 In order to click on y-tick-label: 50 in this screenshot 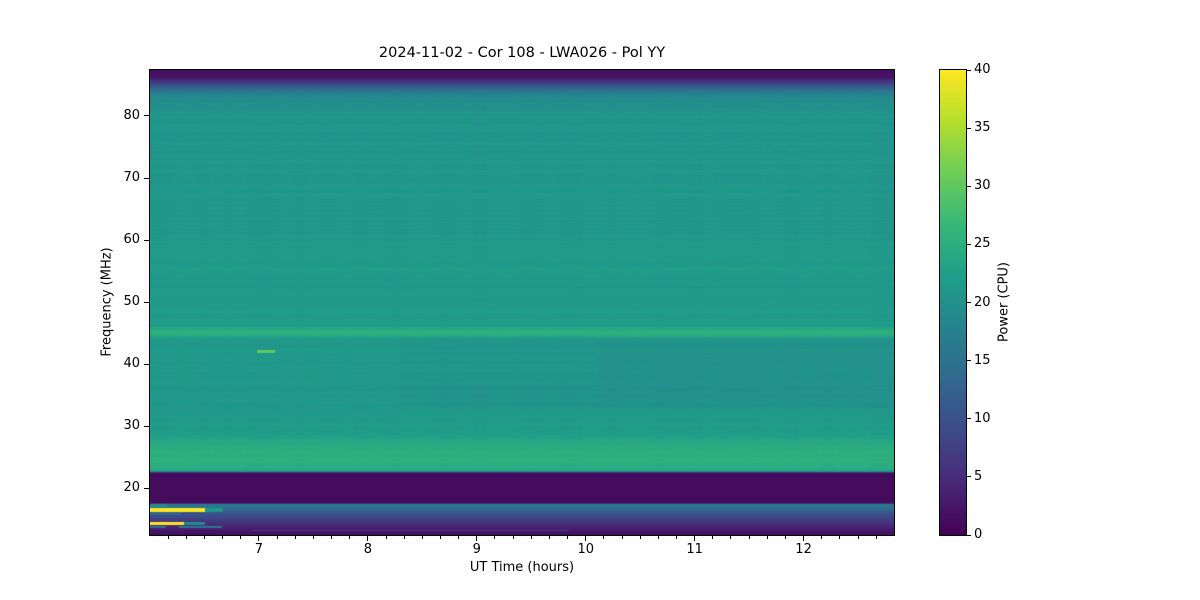, I will do `click(131, 302)`.